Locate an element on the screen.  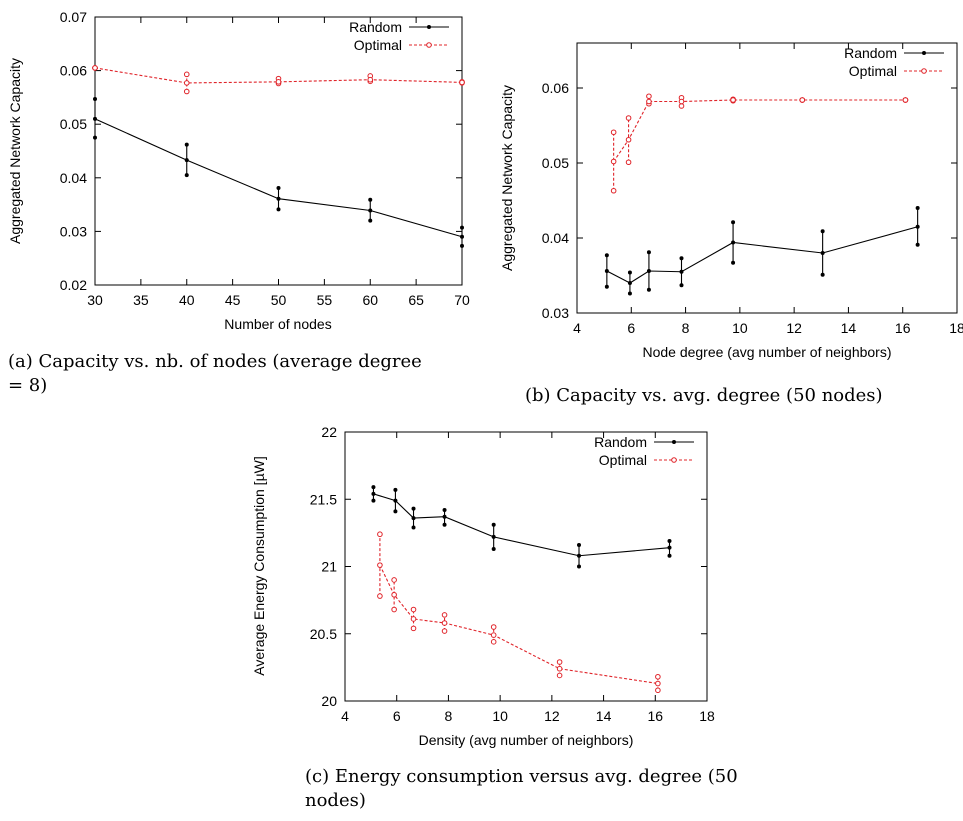
x-tick-label: 65 is located at coordinates (416, 300).